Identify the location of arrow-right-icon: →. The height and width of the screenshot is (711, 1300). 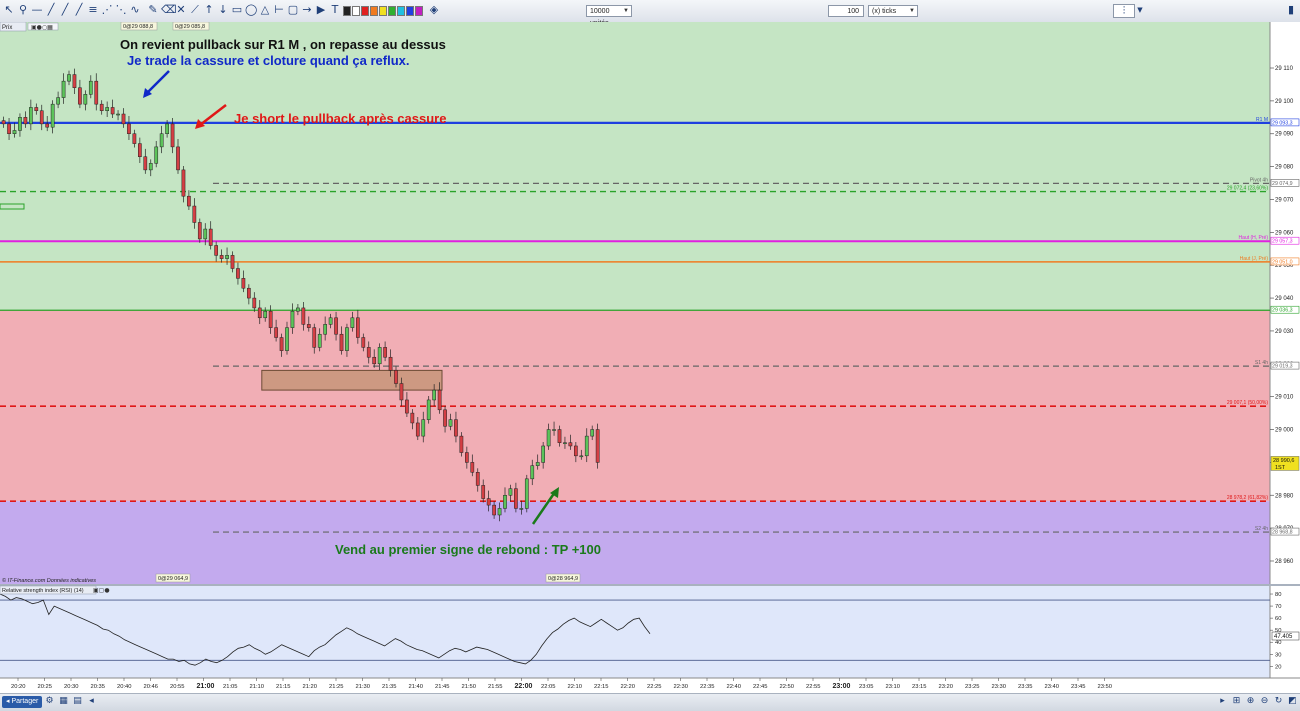
(307, 9).